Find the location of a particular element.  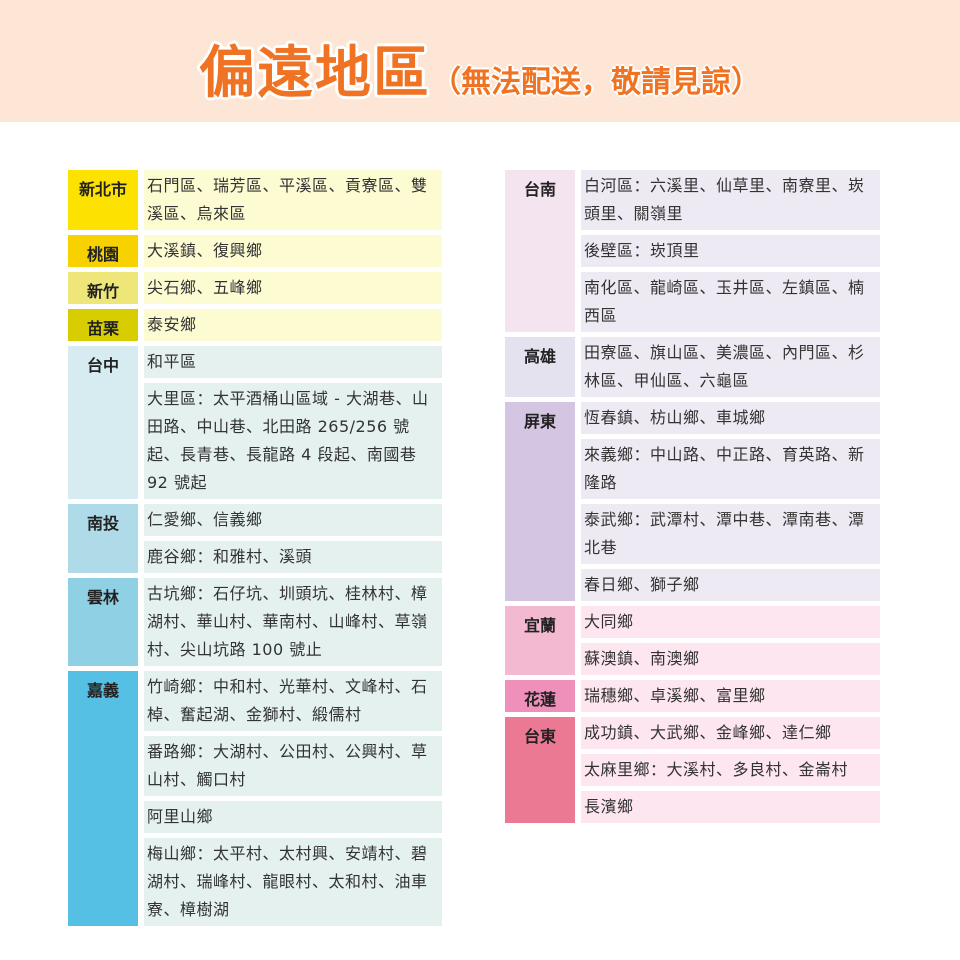

region-group: 新北市 石門區、瑞芳區、平溪區、貢寮區、雙溪區、烏來區 is located at coordinates (255, 200).